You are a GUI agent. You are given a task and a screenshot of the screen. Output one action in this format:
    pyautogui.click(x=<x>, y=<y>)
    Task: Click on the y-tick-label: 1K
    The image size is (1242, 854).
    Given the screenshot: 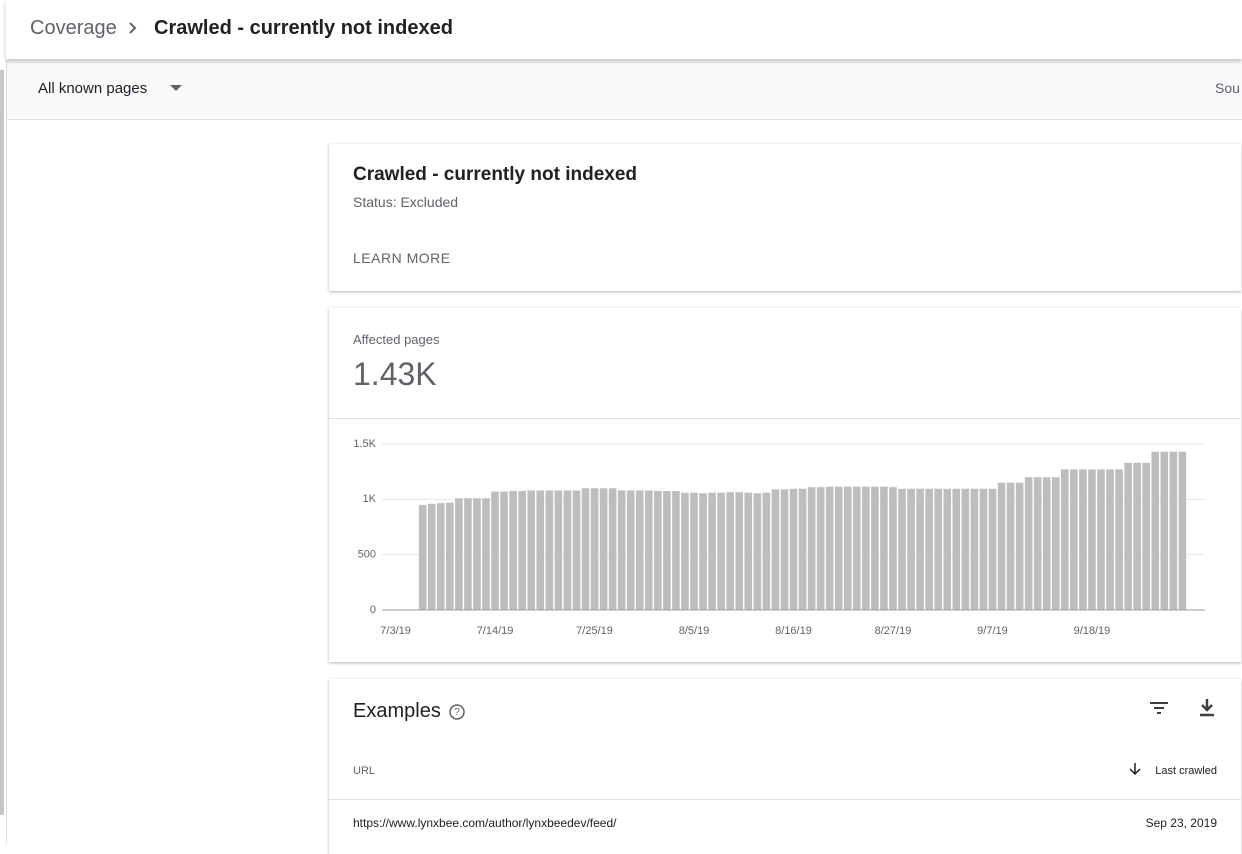 What is the action you would take?
    pyautogui.click(x=370, y=499)
    